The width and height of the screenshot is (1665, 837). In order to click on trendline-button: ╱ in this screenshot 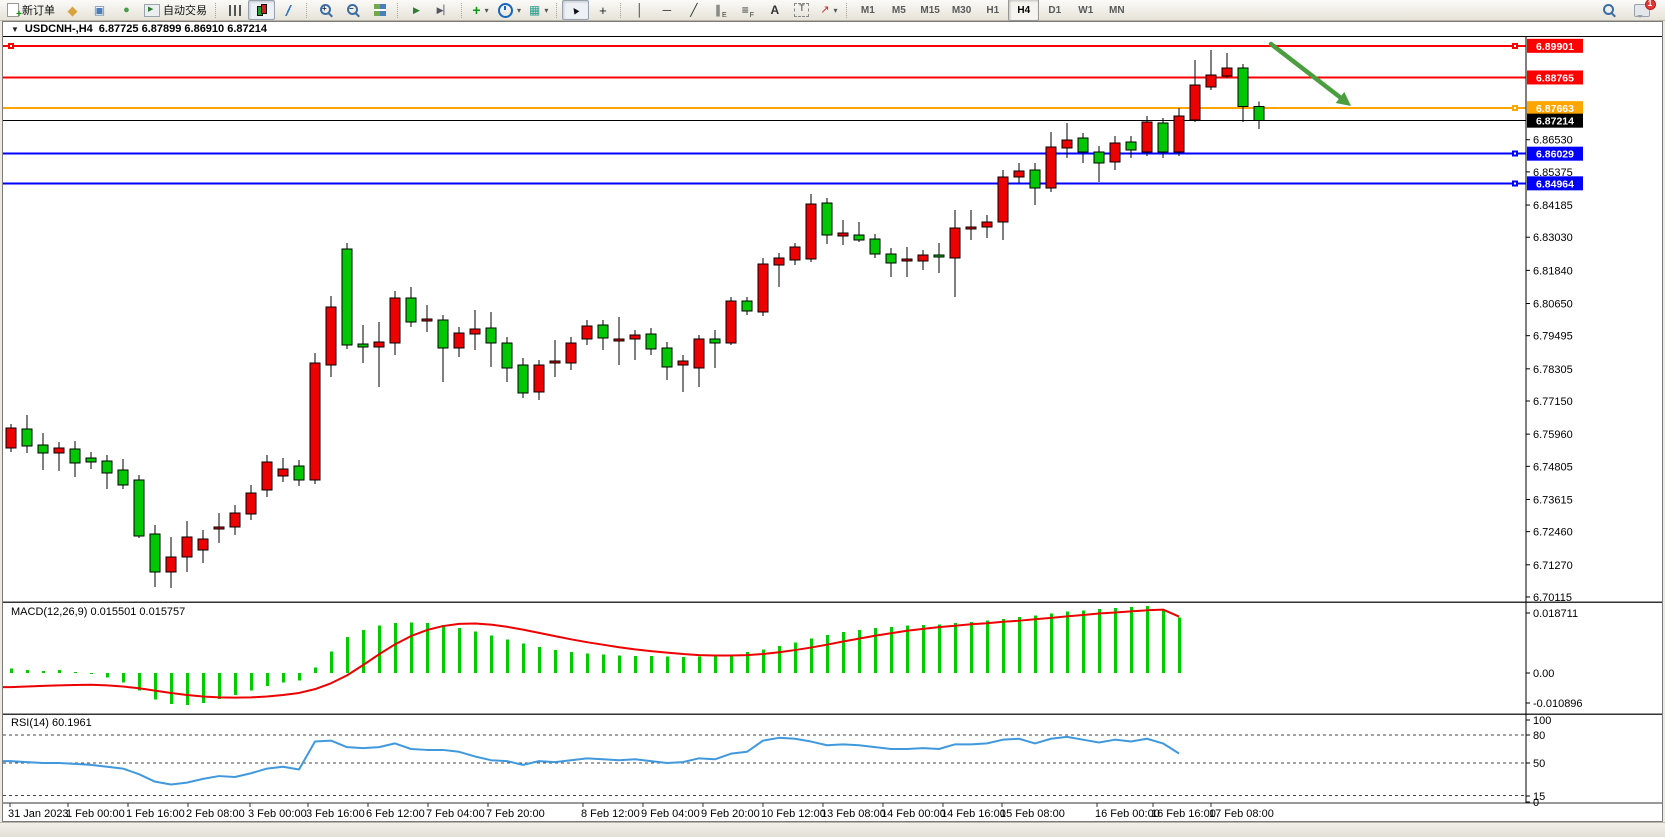, I will do `click(693, 10)`.